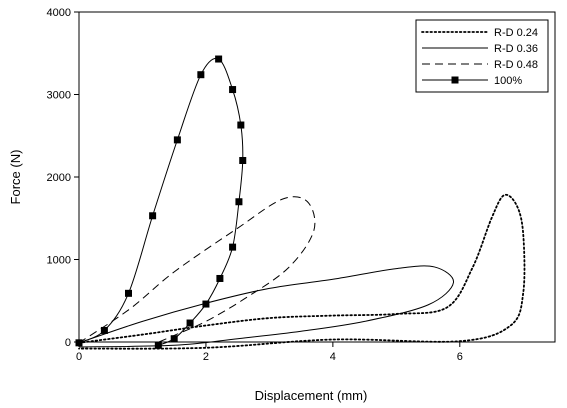 Image resolution: width=567 pixels, height=408 pixels. I want to click on legend-marker, so click(455, 80).